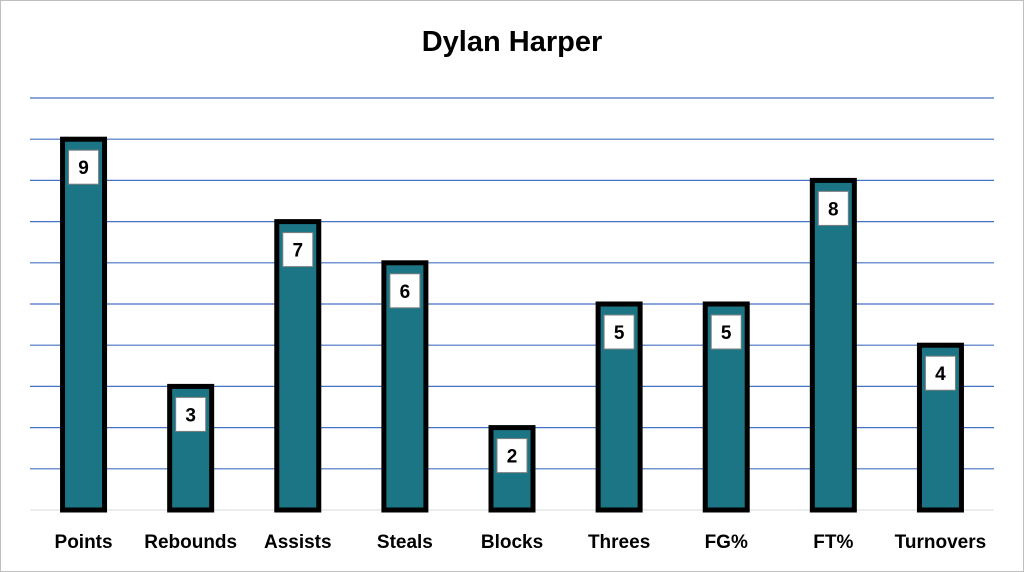 The height and width of the screenshot is (572, 1024). I want to click on data-label: 4, so click(940, 374).